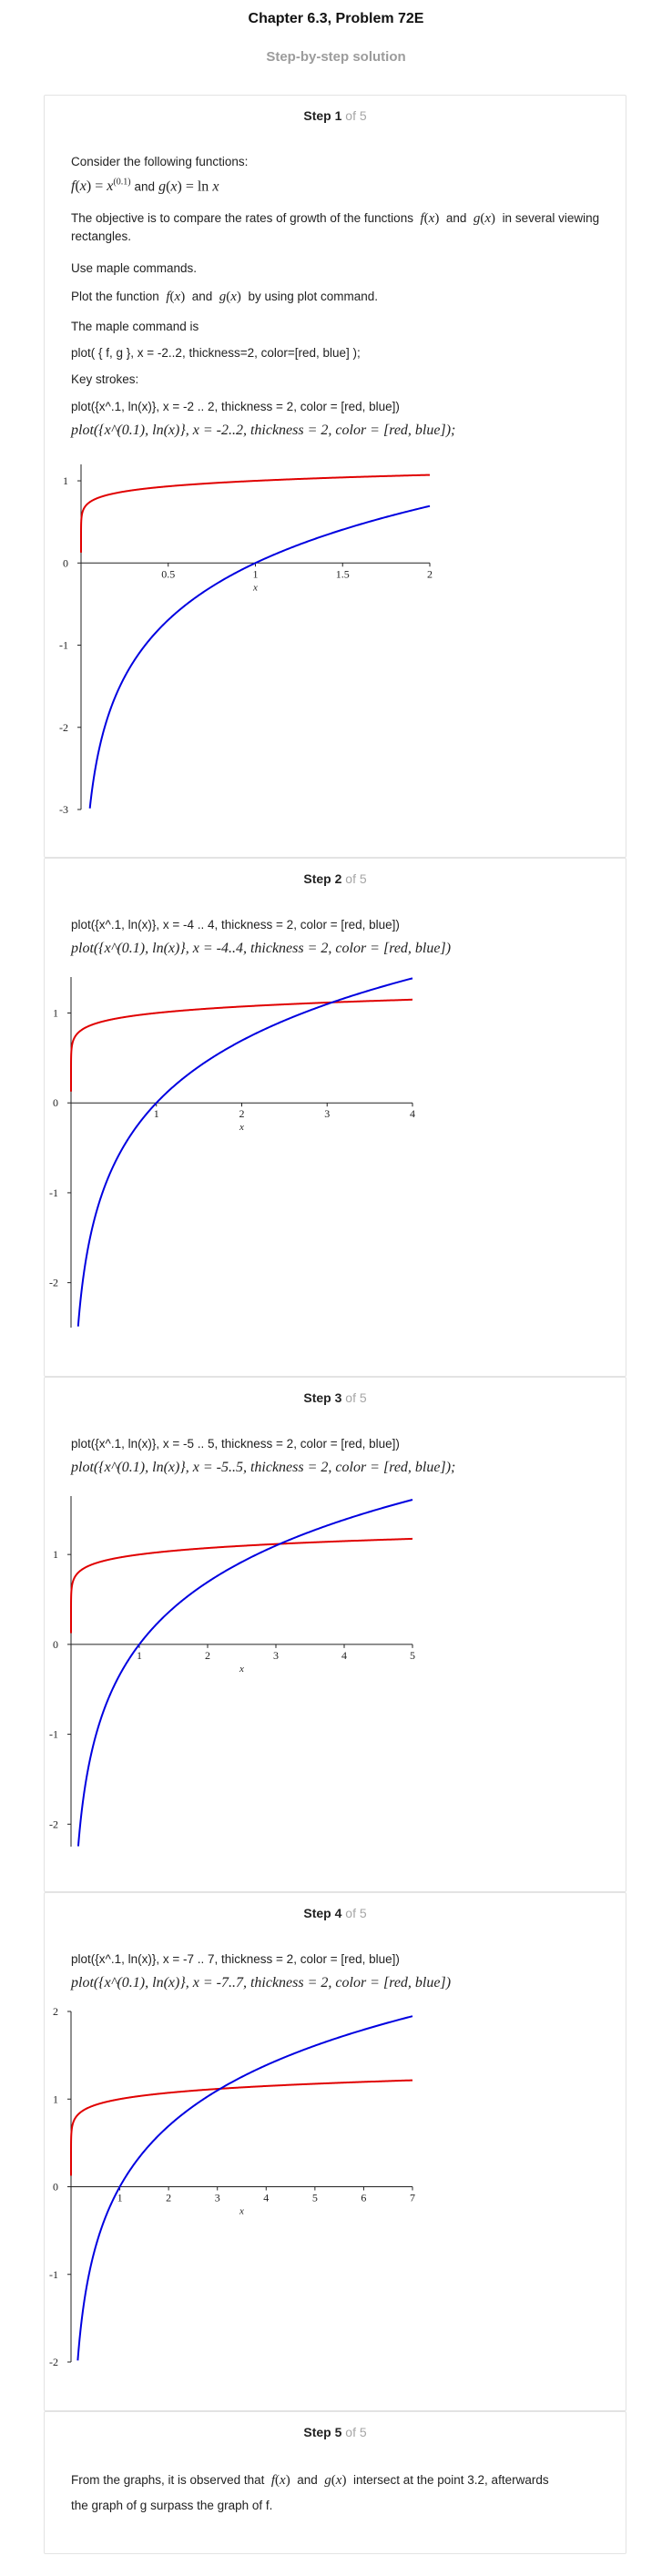  Describe the element at coordinates (101, 186) in the screenshot. I see `f-definition: f(x) = x(0.1)` at that location.